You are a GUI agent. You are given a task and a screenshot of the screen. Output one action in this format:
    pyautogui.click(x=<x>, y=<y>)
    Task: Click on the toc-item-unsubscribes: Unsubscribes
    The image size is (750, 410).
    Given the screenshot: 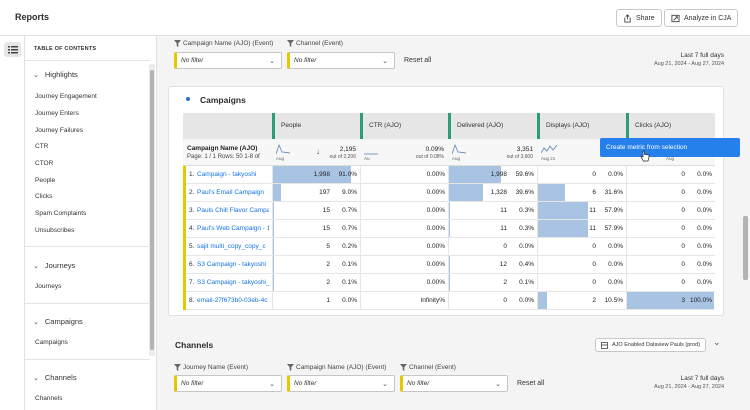 What is the action you would take?
    pyautogui.click(x=55, y=230)
    